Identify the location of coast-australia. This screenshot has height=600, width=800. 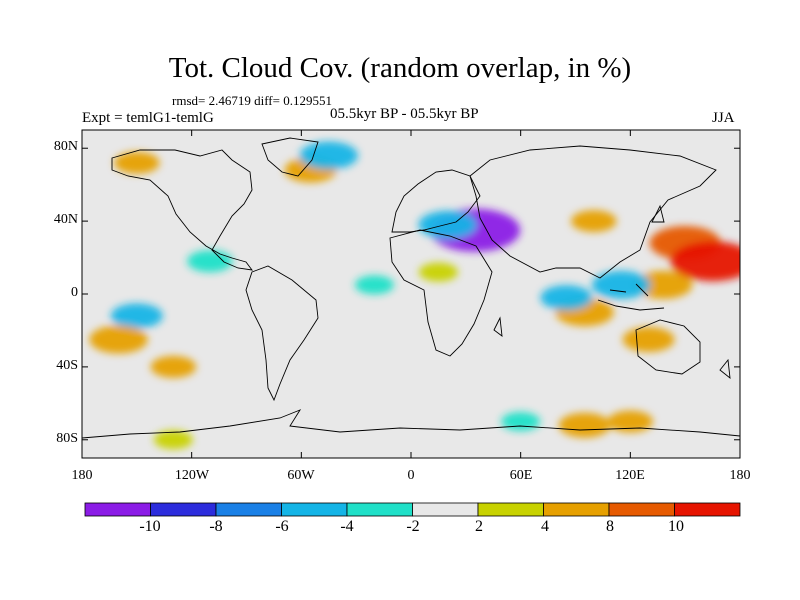
(668, 347).